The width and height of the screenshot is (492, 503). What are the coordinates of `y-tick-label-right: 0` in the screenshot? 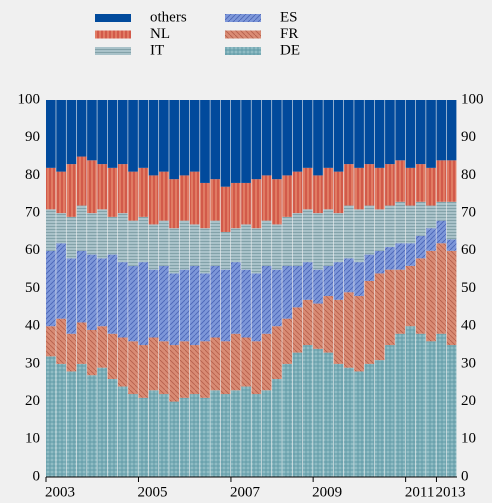 It's located at (465, 476).